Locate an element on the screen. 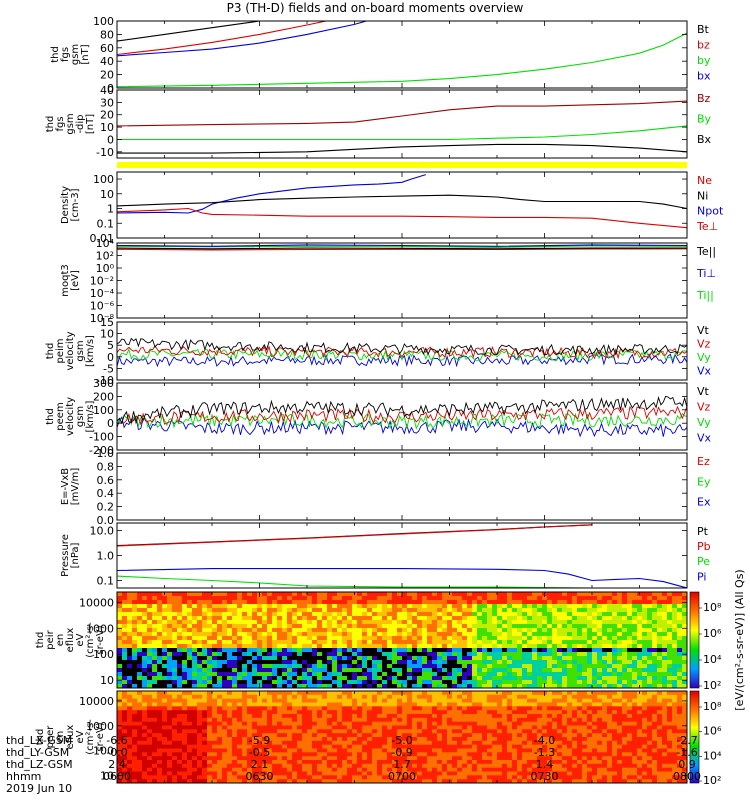 This screenshot has height=800, width=750. y-tick-label: 10⁴ is located at coordinates (105, 243).